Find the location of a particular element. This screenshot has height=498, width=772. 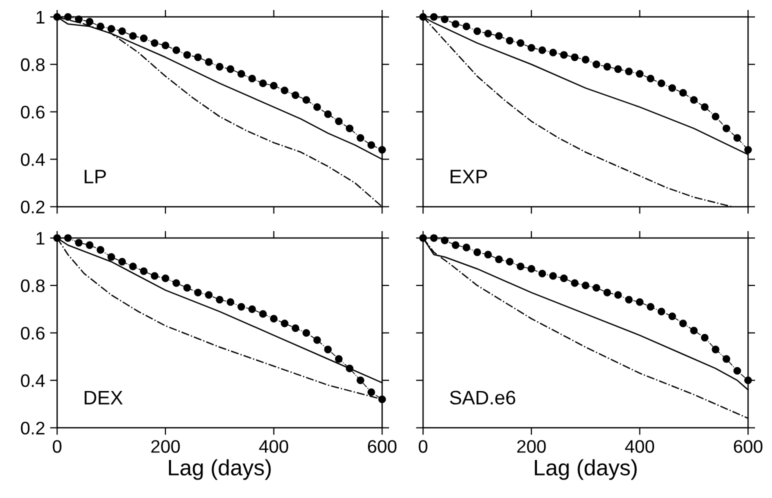

x-tick-label: 600 is located at coordinates (748, 446).